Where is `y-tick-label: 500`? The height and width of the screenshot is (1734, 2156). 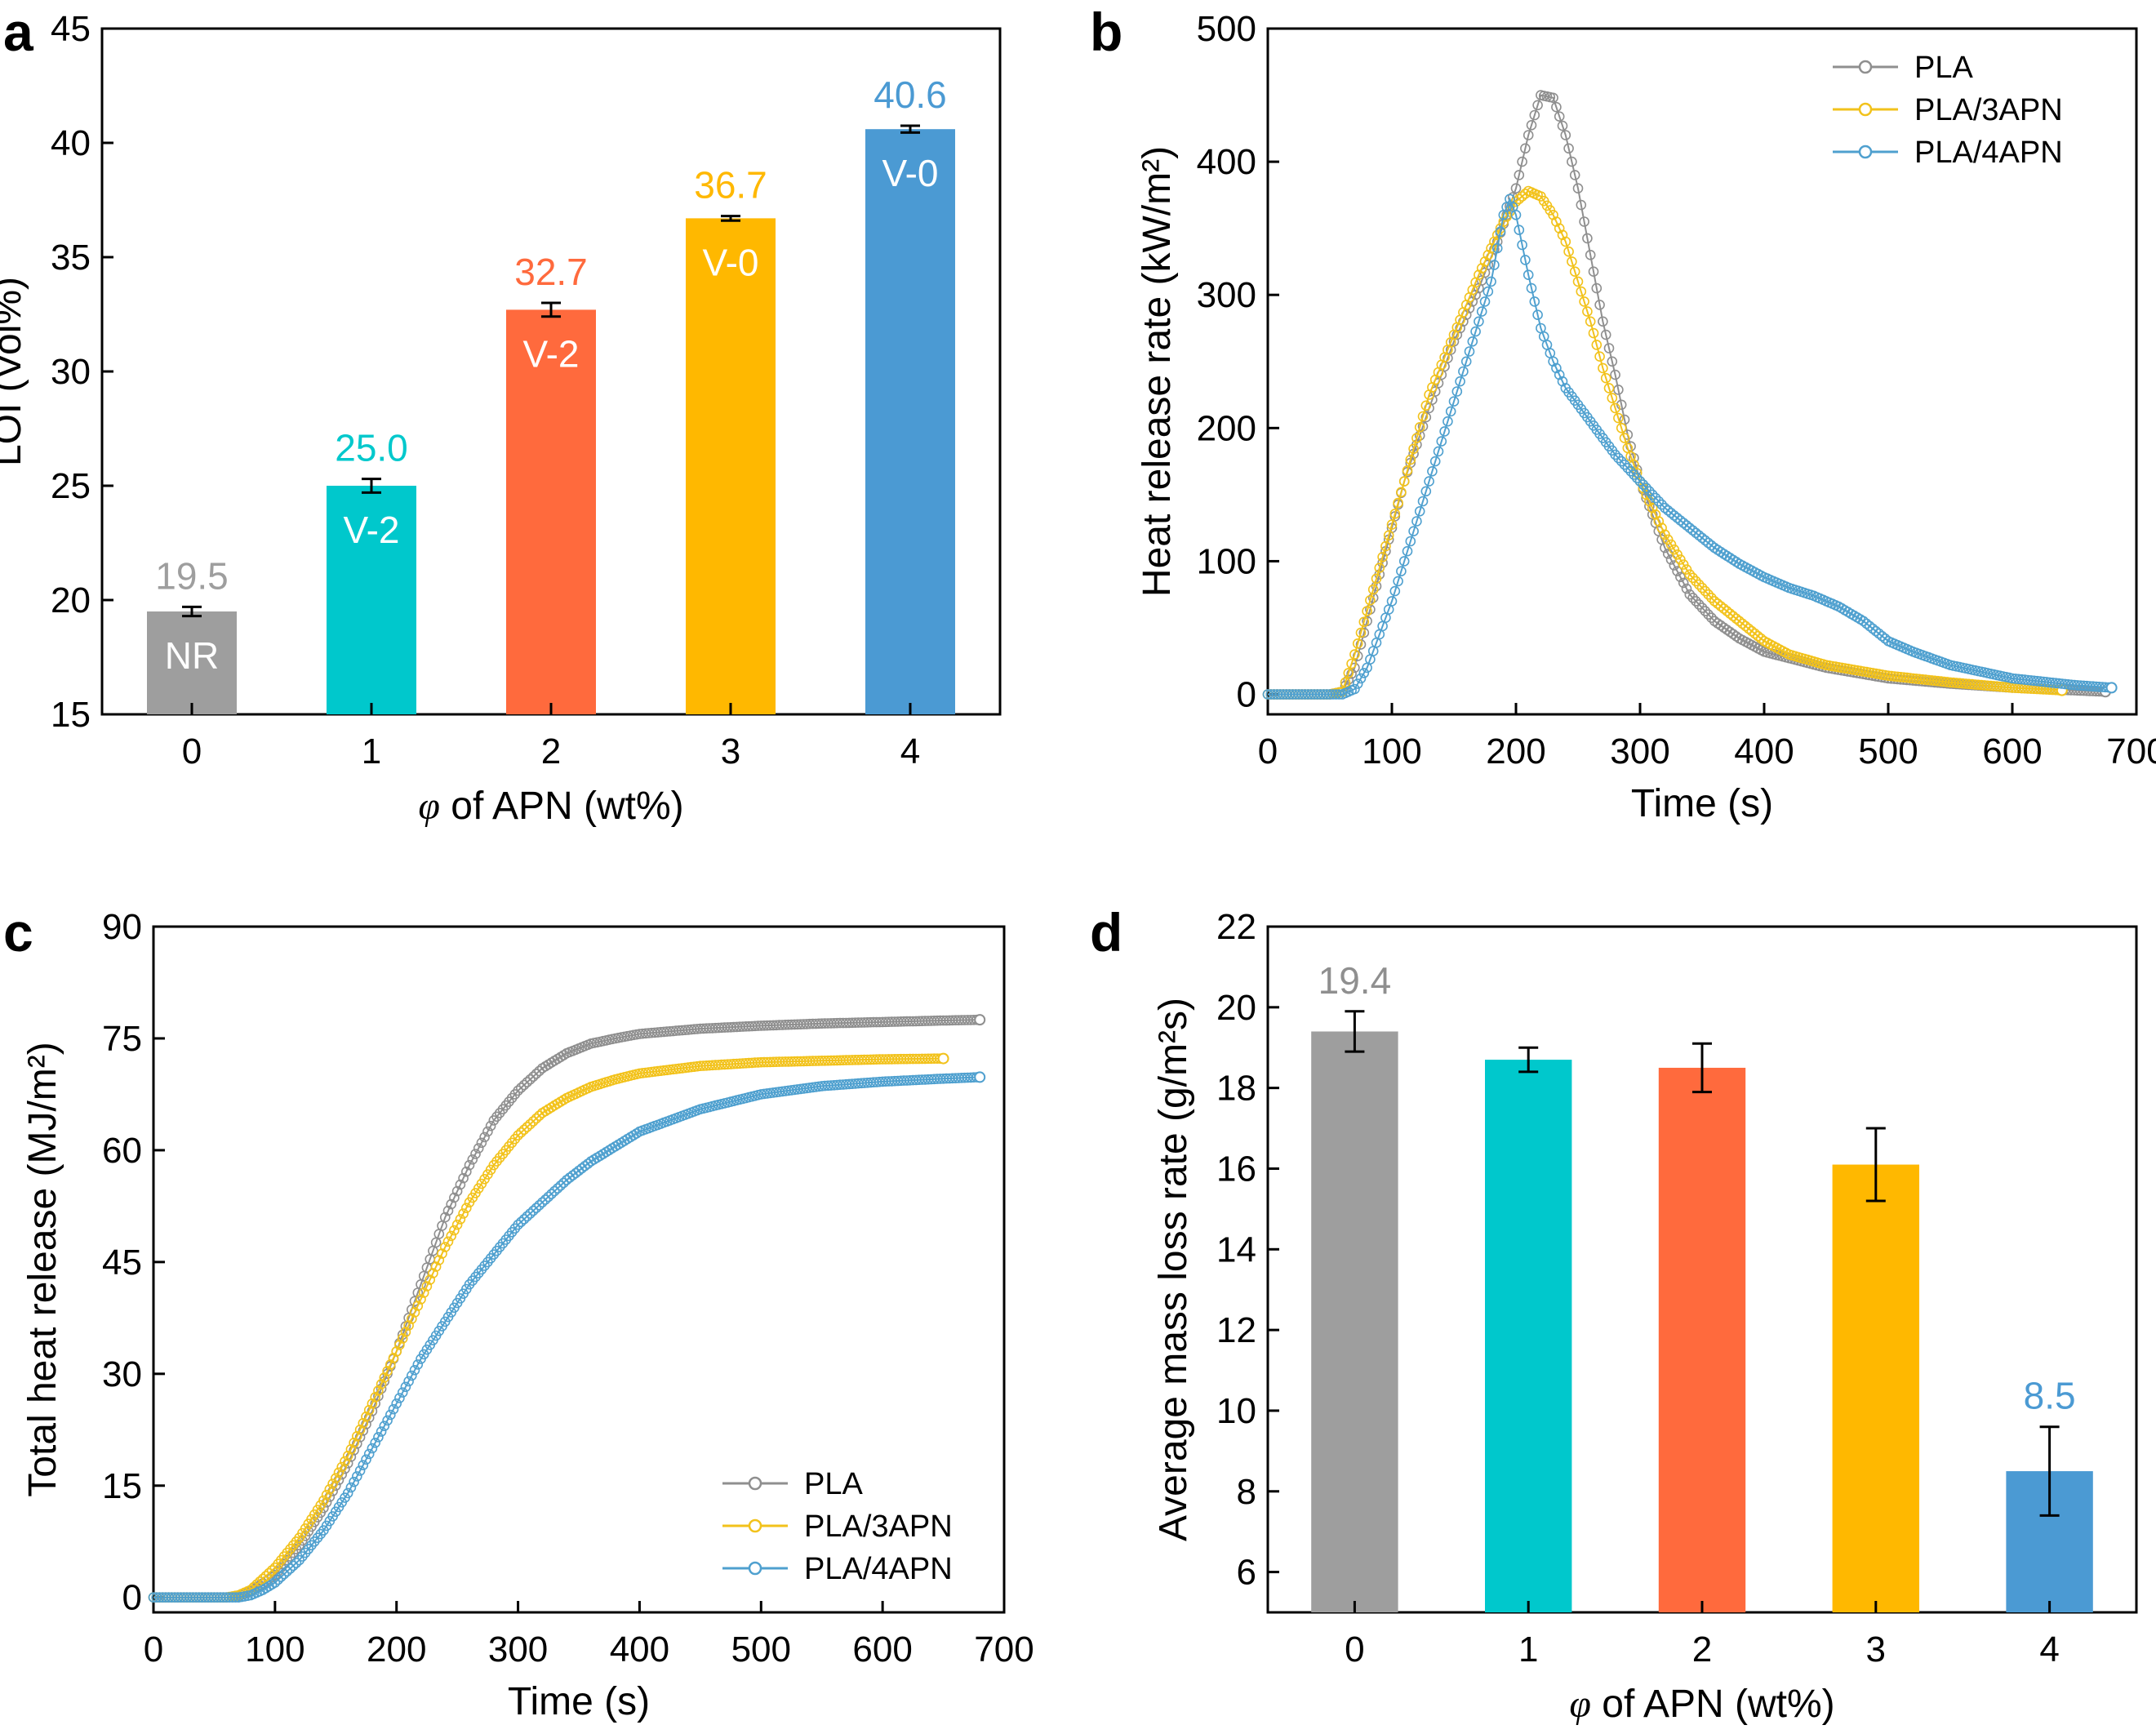 y-tick-label: 500 is located at coordinates (1226, 29).